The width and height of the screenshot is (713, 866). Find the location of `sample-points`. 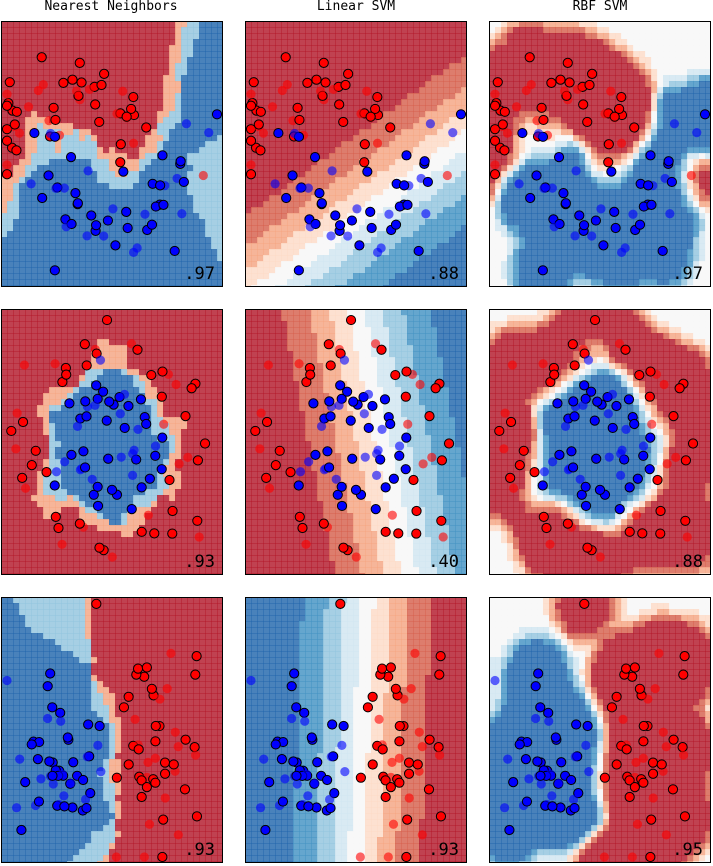

sample-points is located at coordinates (102, 730).